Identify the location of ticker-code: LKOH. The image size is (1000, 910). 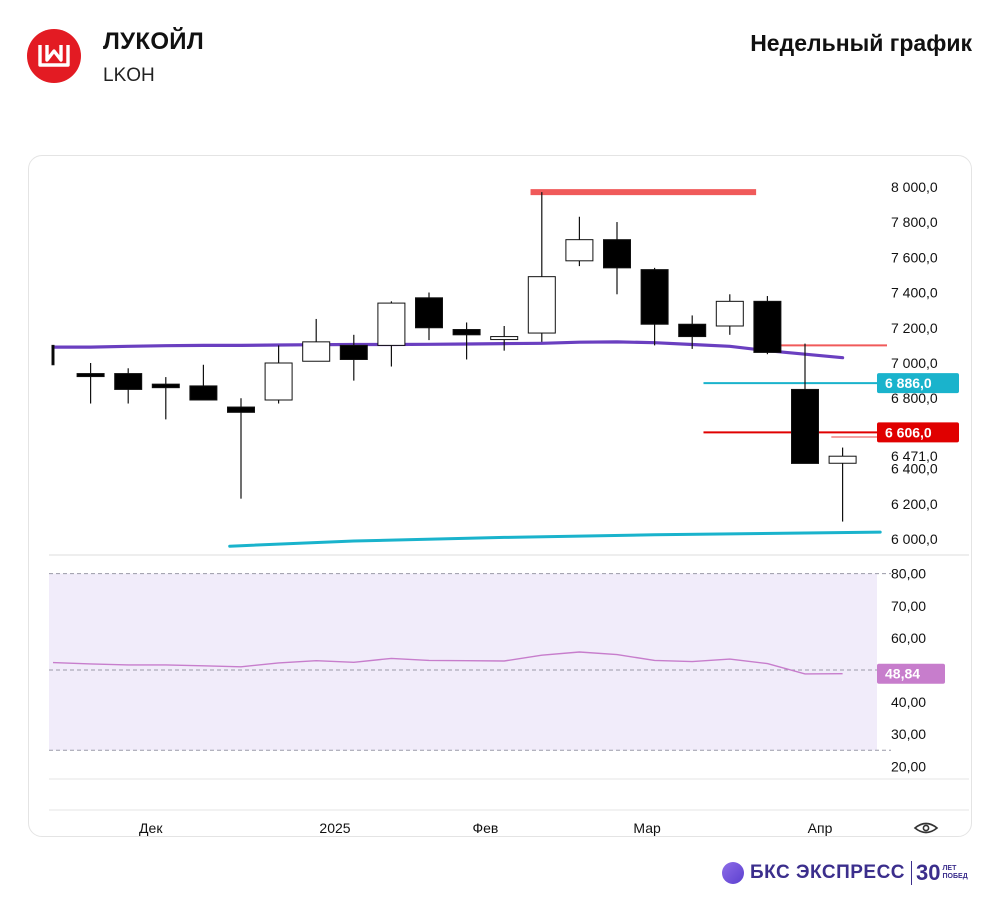
(129, 75).